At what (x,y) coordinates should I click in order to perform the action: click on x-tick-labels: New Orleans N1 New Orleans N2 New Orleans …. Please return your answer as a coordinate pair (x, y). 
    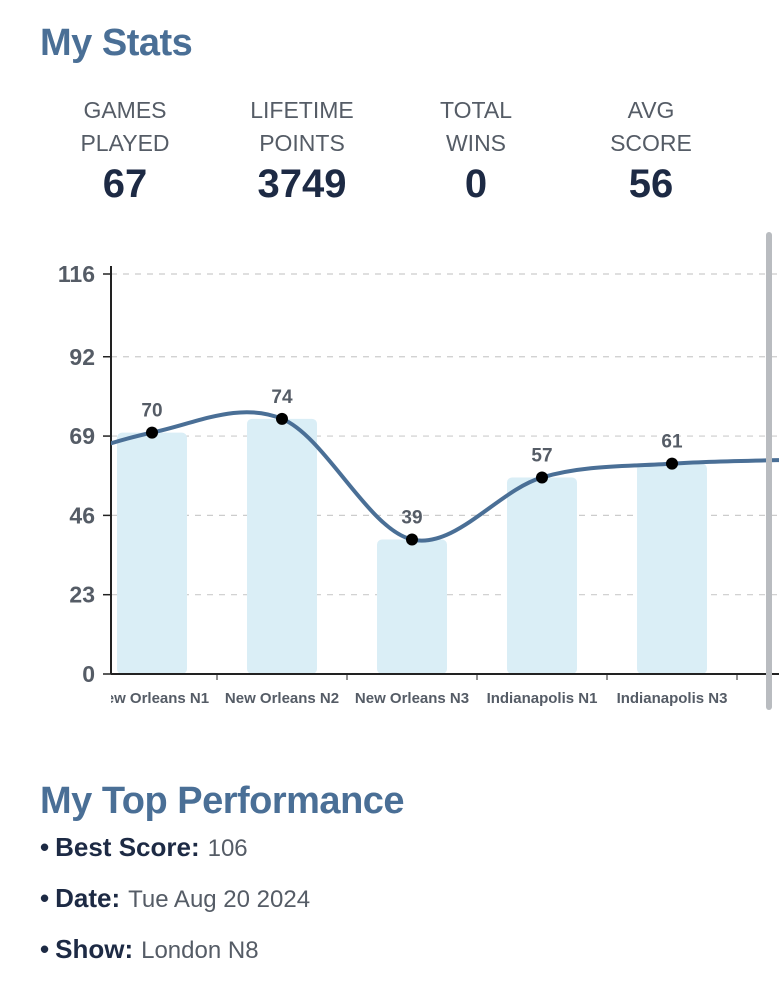
    Looking at the image, I should click on (411, 698).